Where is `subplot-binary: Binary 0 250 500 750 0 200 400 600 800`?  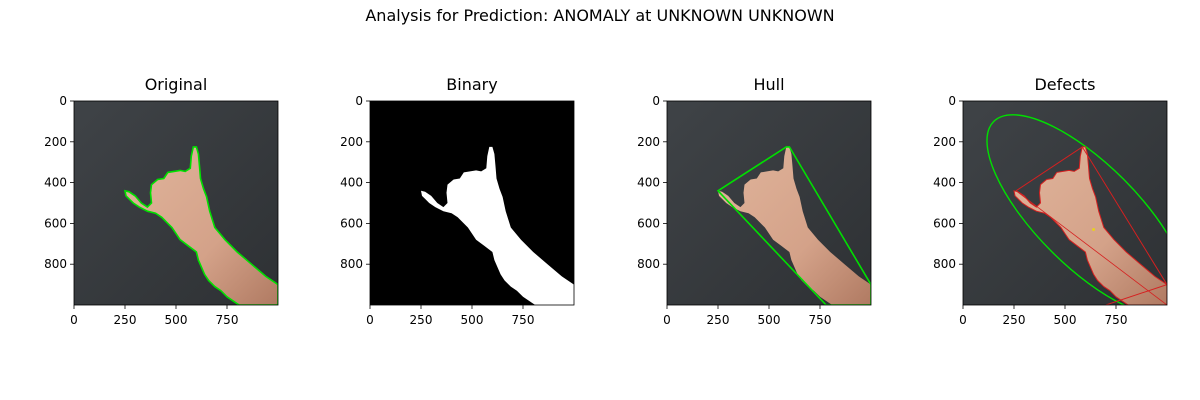 subplot-binary: Binary 0 250 500 750 0 200 400 600 800 is located at coordinates (457, 205).